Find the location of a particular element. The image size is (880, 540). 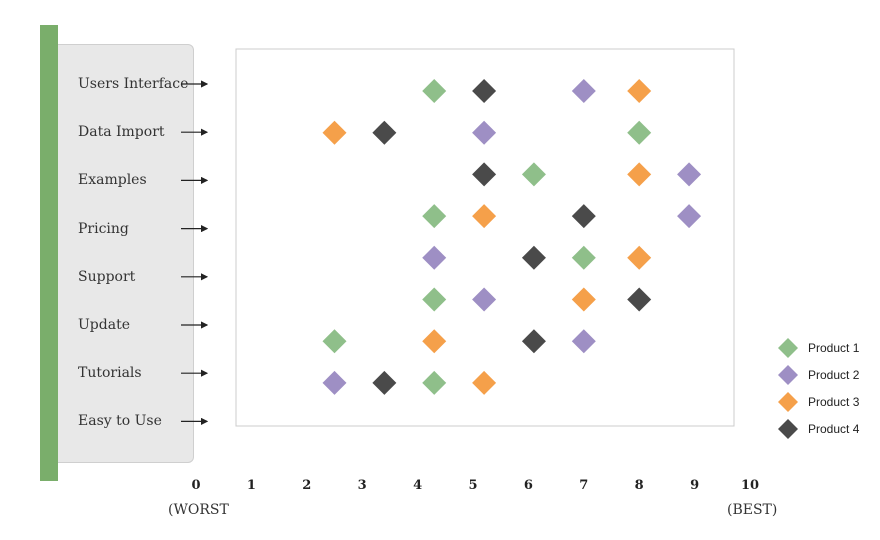

x-tick-label: 10 is located at coordinates (750, 485).